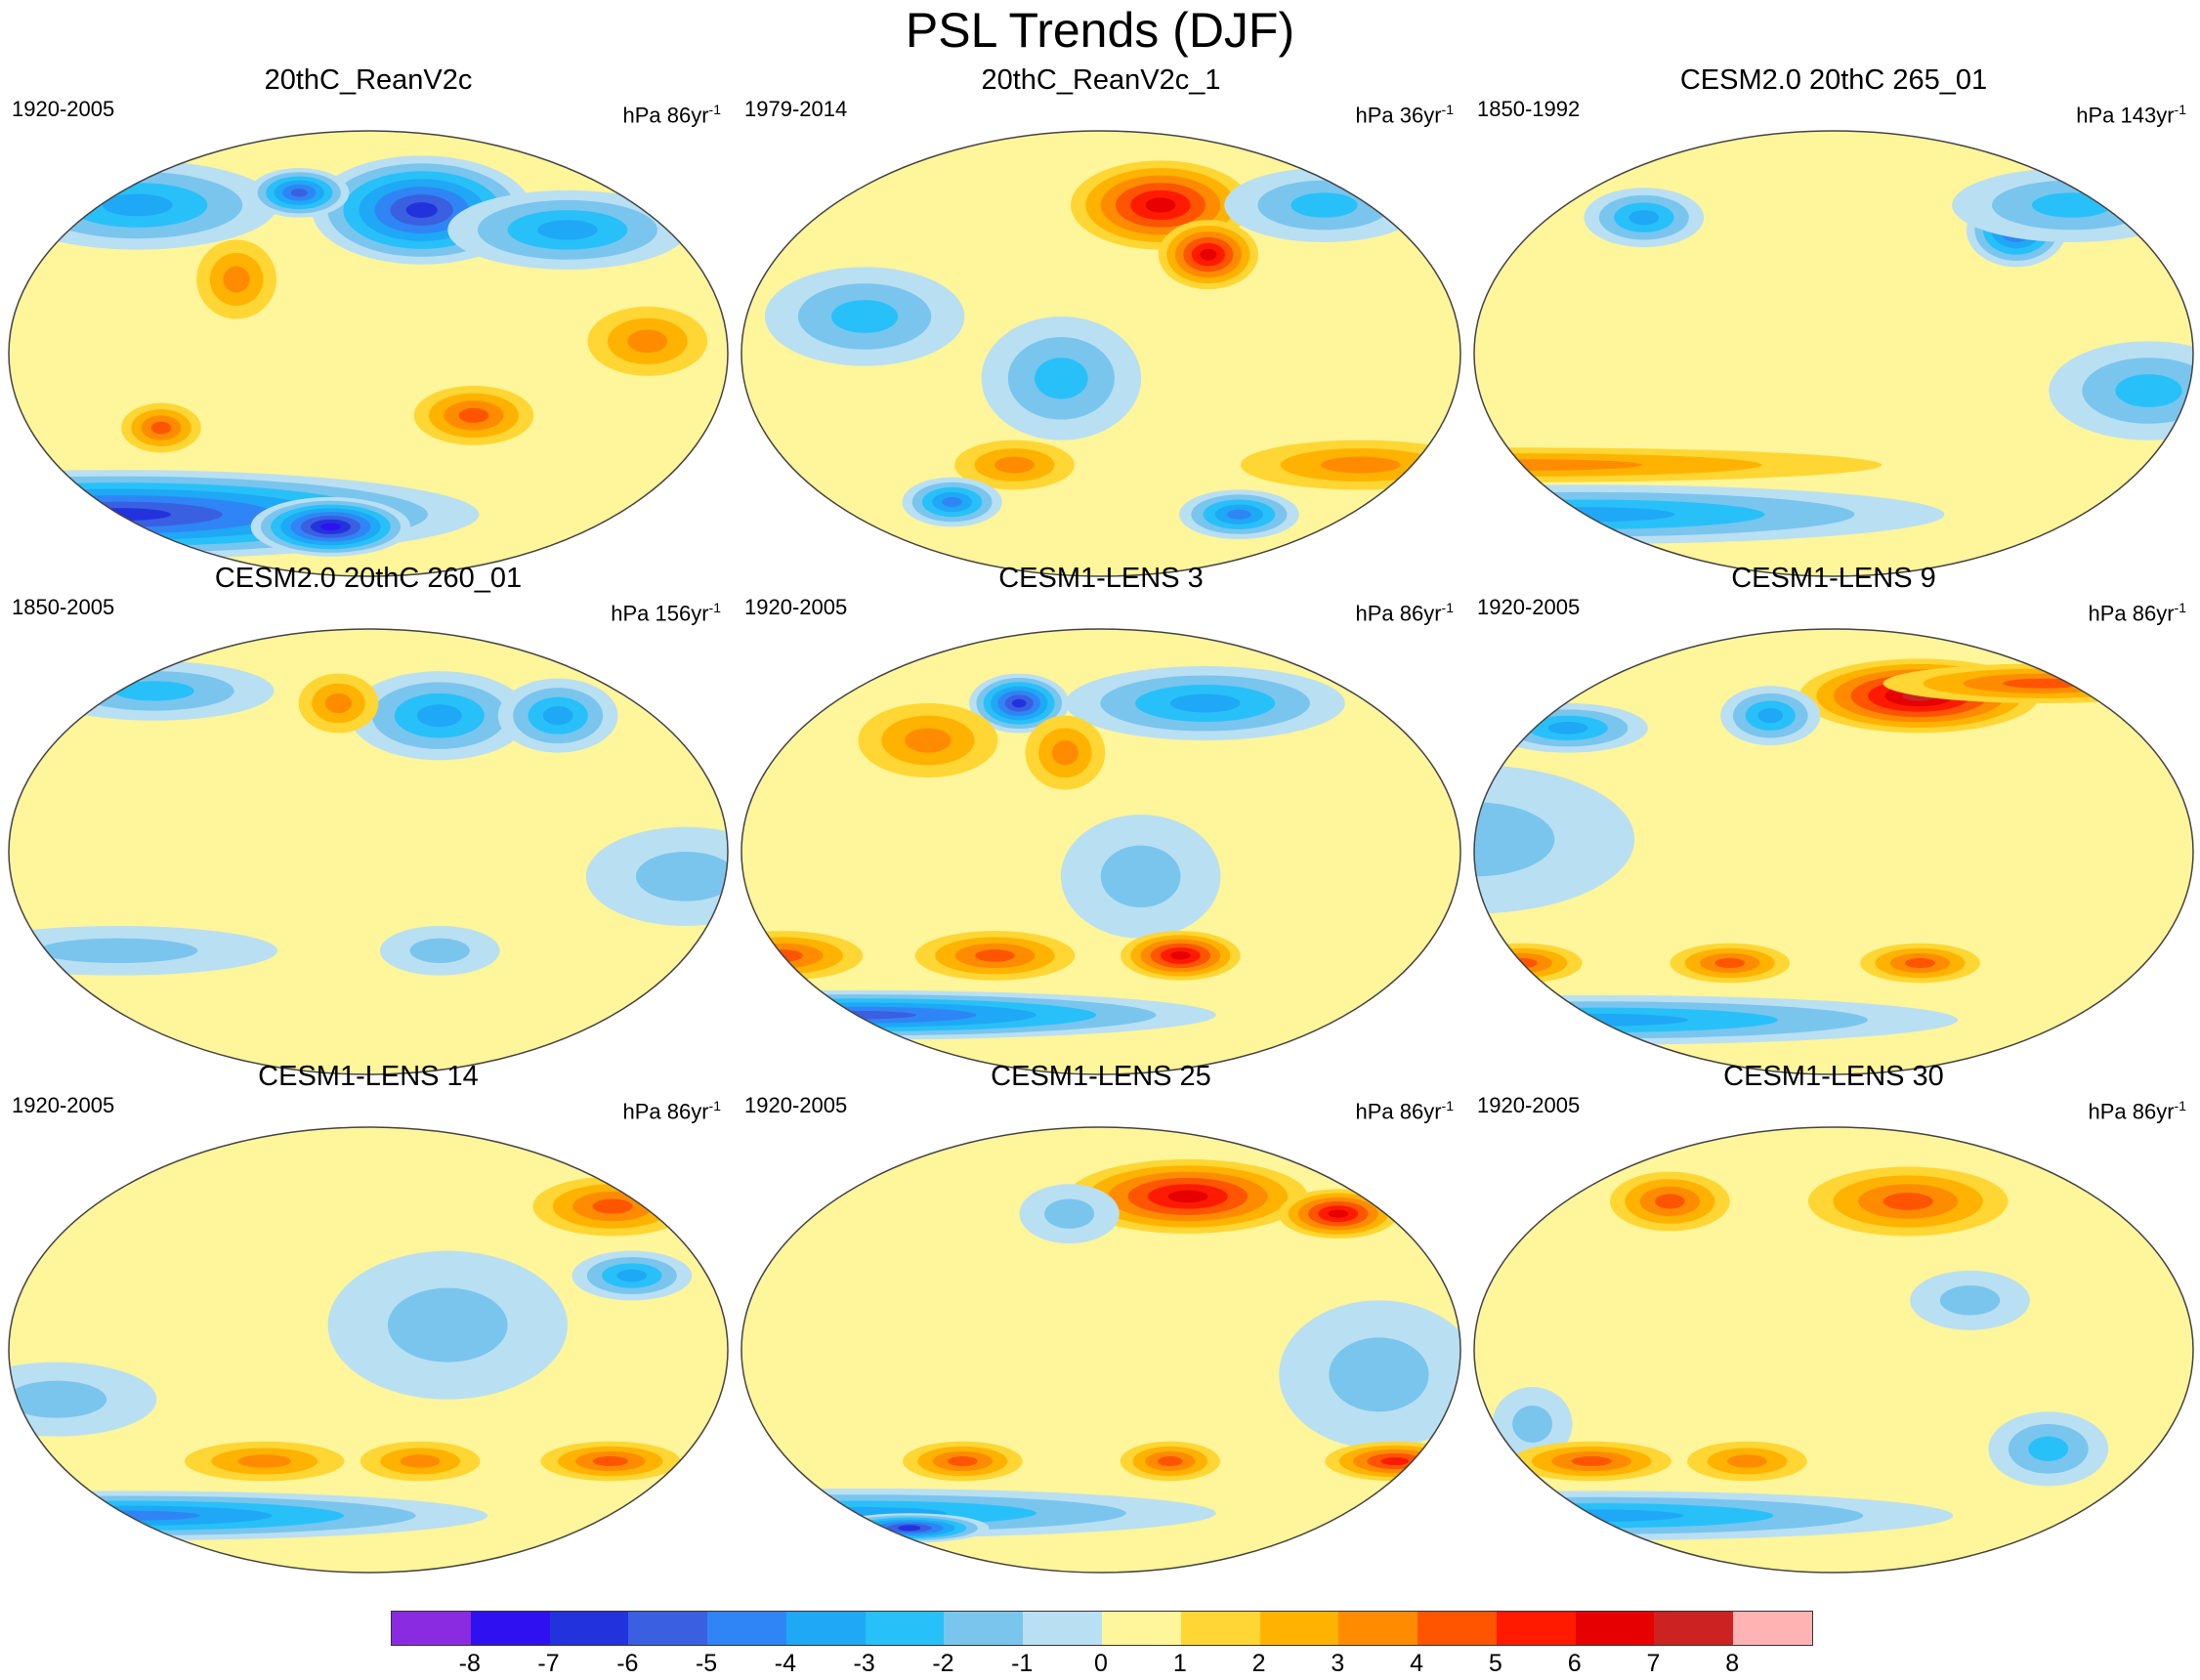 The image size is (2200, 1680). What do you see at coordinates (796, 109) in the screenshot?
I see `panel-period: 1979-2014` at bounding box center [796, 109].